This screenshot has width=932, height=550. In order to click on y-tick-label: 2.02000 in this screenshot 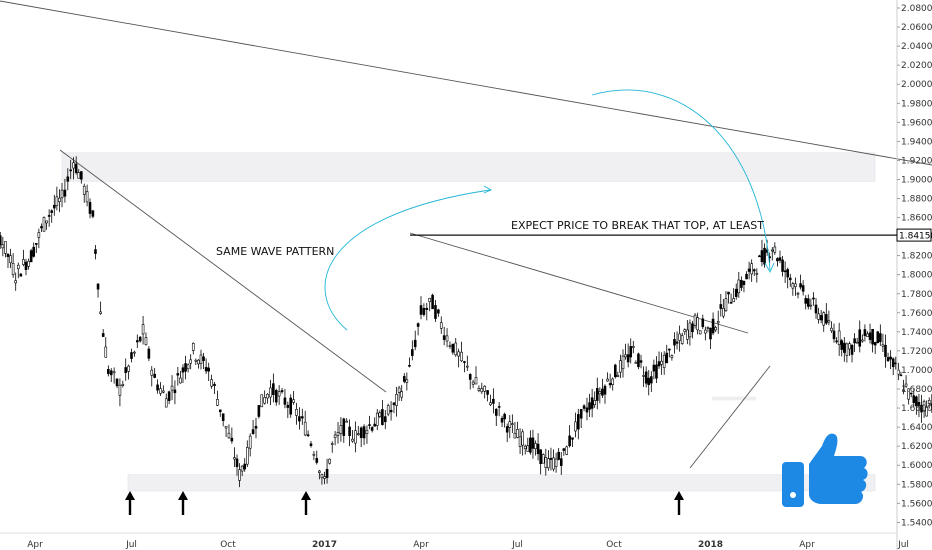, I will do `click(916, 66)`.